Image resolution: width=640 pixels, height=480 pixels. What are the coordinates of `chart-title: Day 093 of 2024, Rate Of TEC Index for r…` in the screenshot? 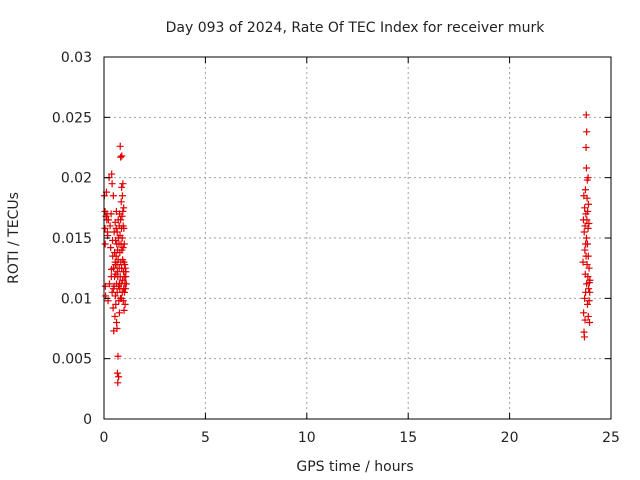 It's located at (356, 28).